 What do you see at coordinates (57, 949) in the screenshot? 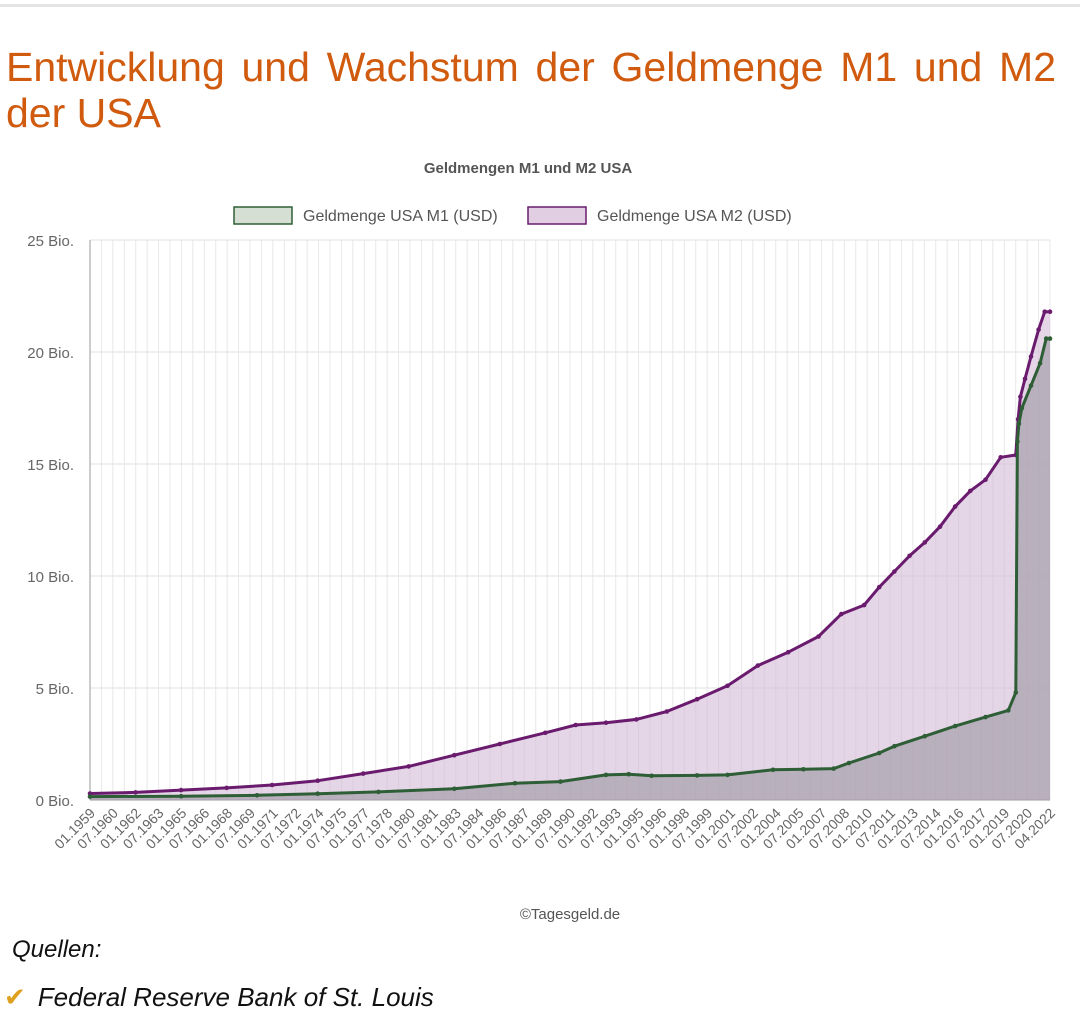
I see `sources-label: Quellen:` at bounding box center [57, 949].